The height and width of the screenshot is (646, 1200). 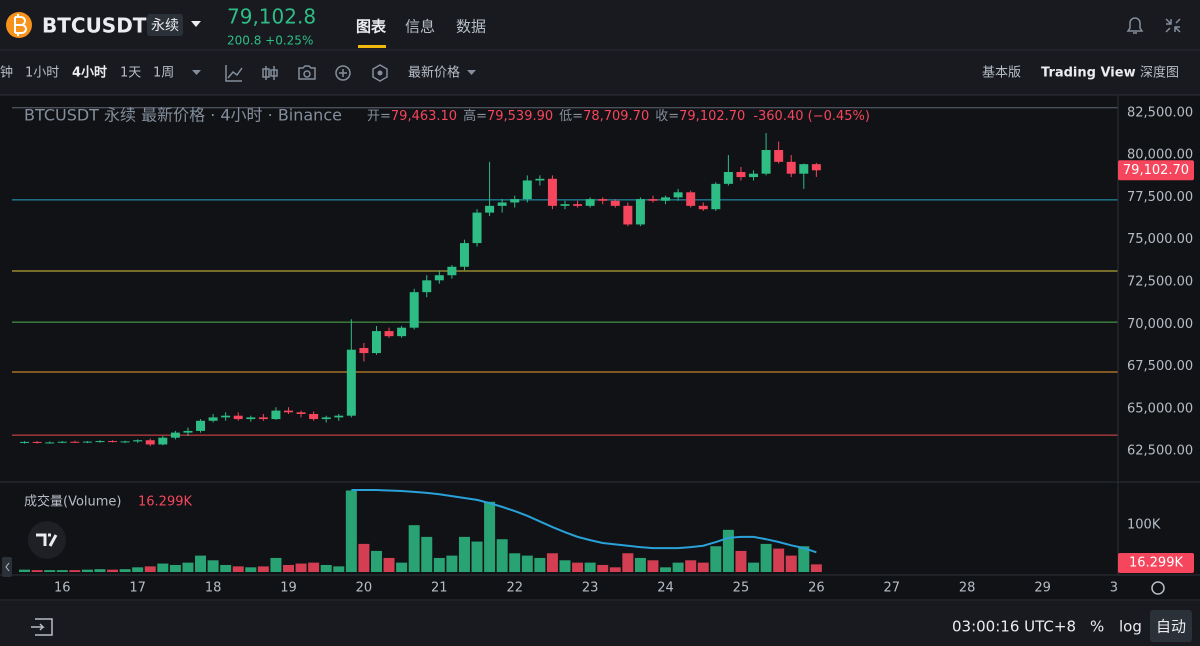 I want to click on add-cross, so click(x=343, y=73).